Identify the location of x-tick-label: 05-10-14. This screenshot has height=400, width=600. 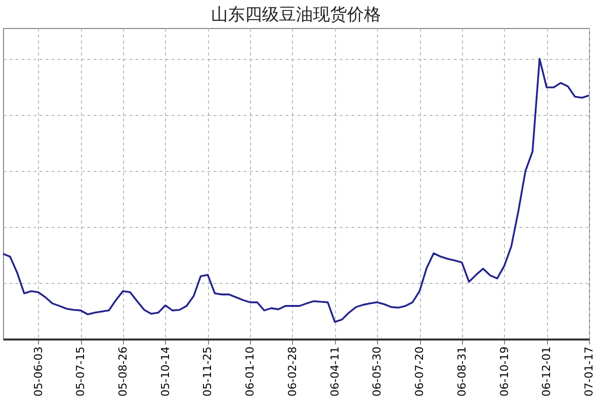
(165, 371).